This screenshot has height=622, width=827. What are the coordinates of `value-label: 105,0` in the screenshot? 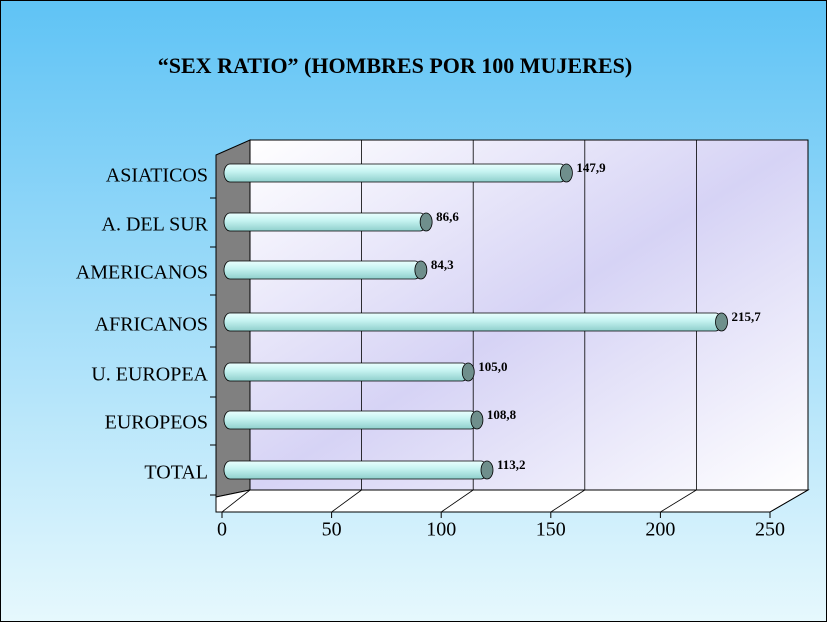 It's located at (492, 366).